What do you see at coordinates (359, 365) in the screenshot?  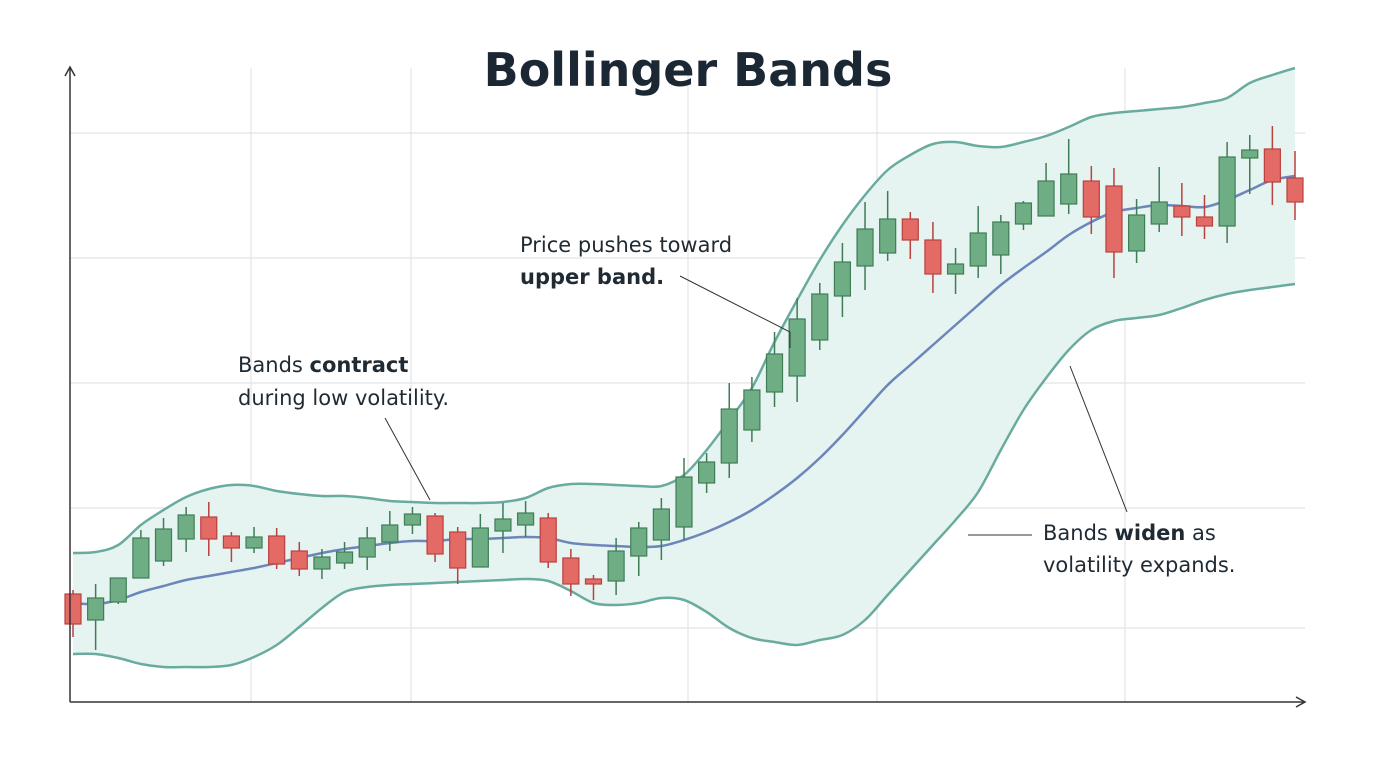 I see `annotation-bold: contract` at bounding box center [359, 365].